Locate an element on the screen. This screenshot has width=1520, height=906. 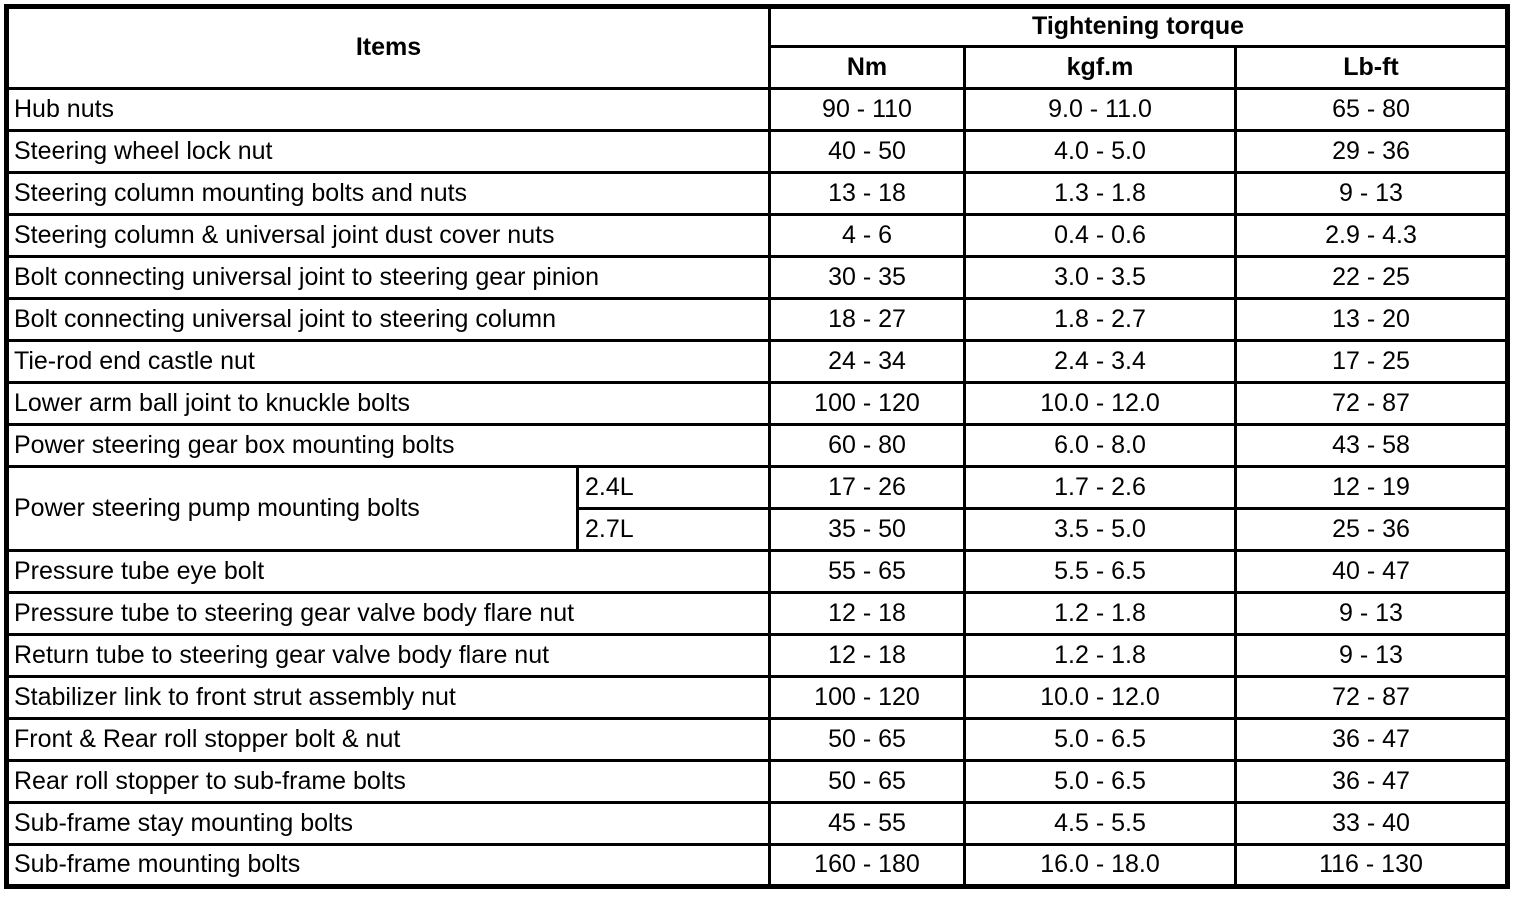
torque-value-nm: 60 - 80 is located at coordinates (867, 445).